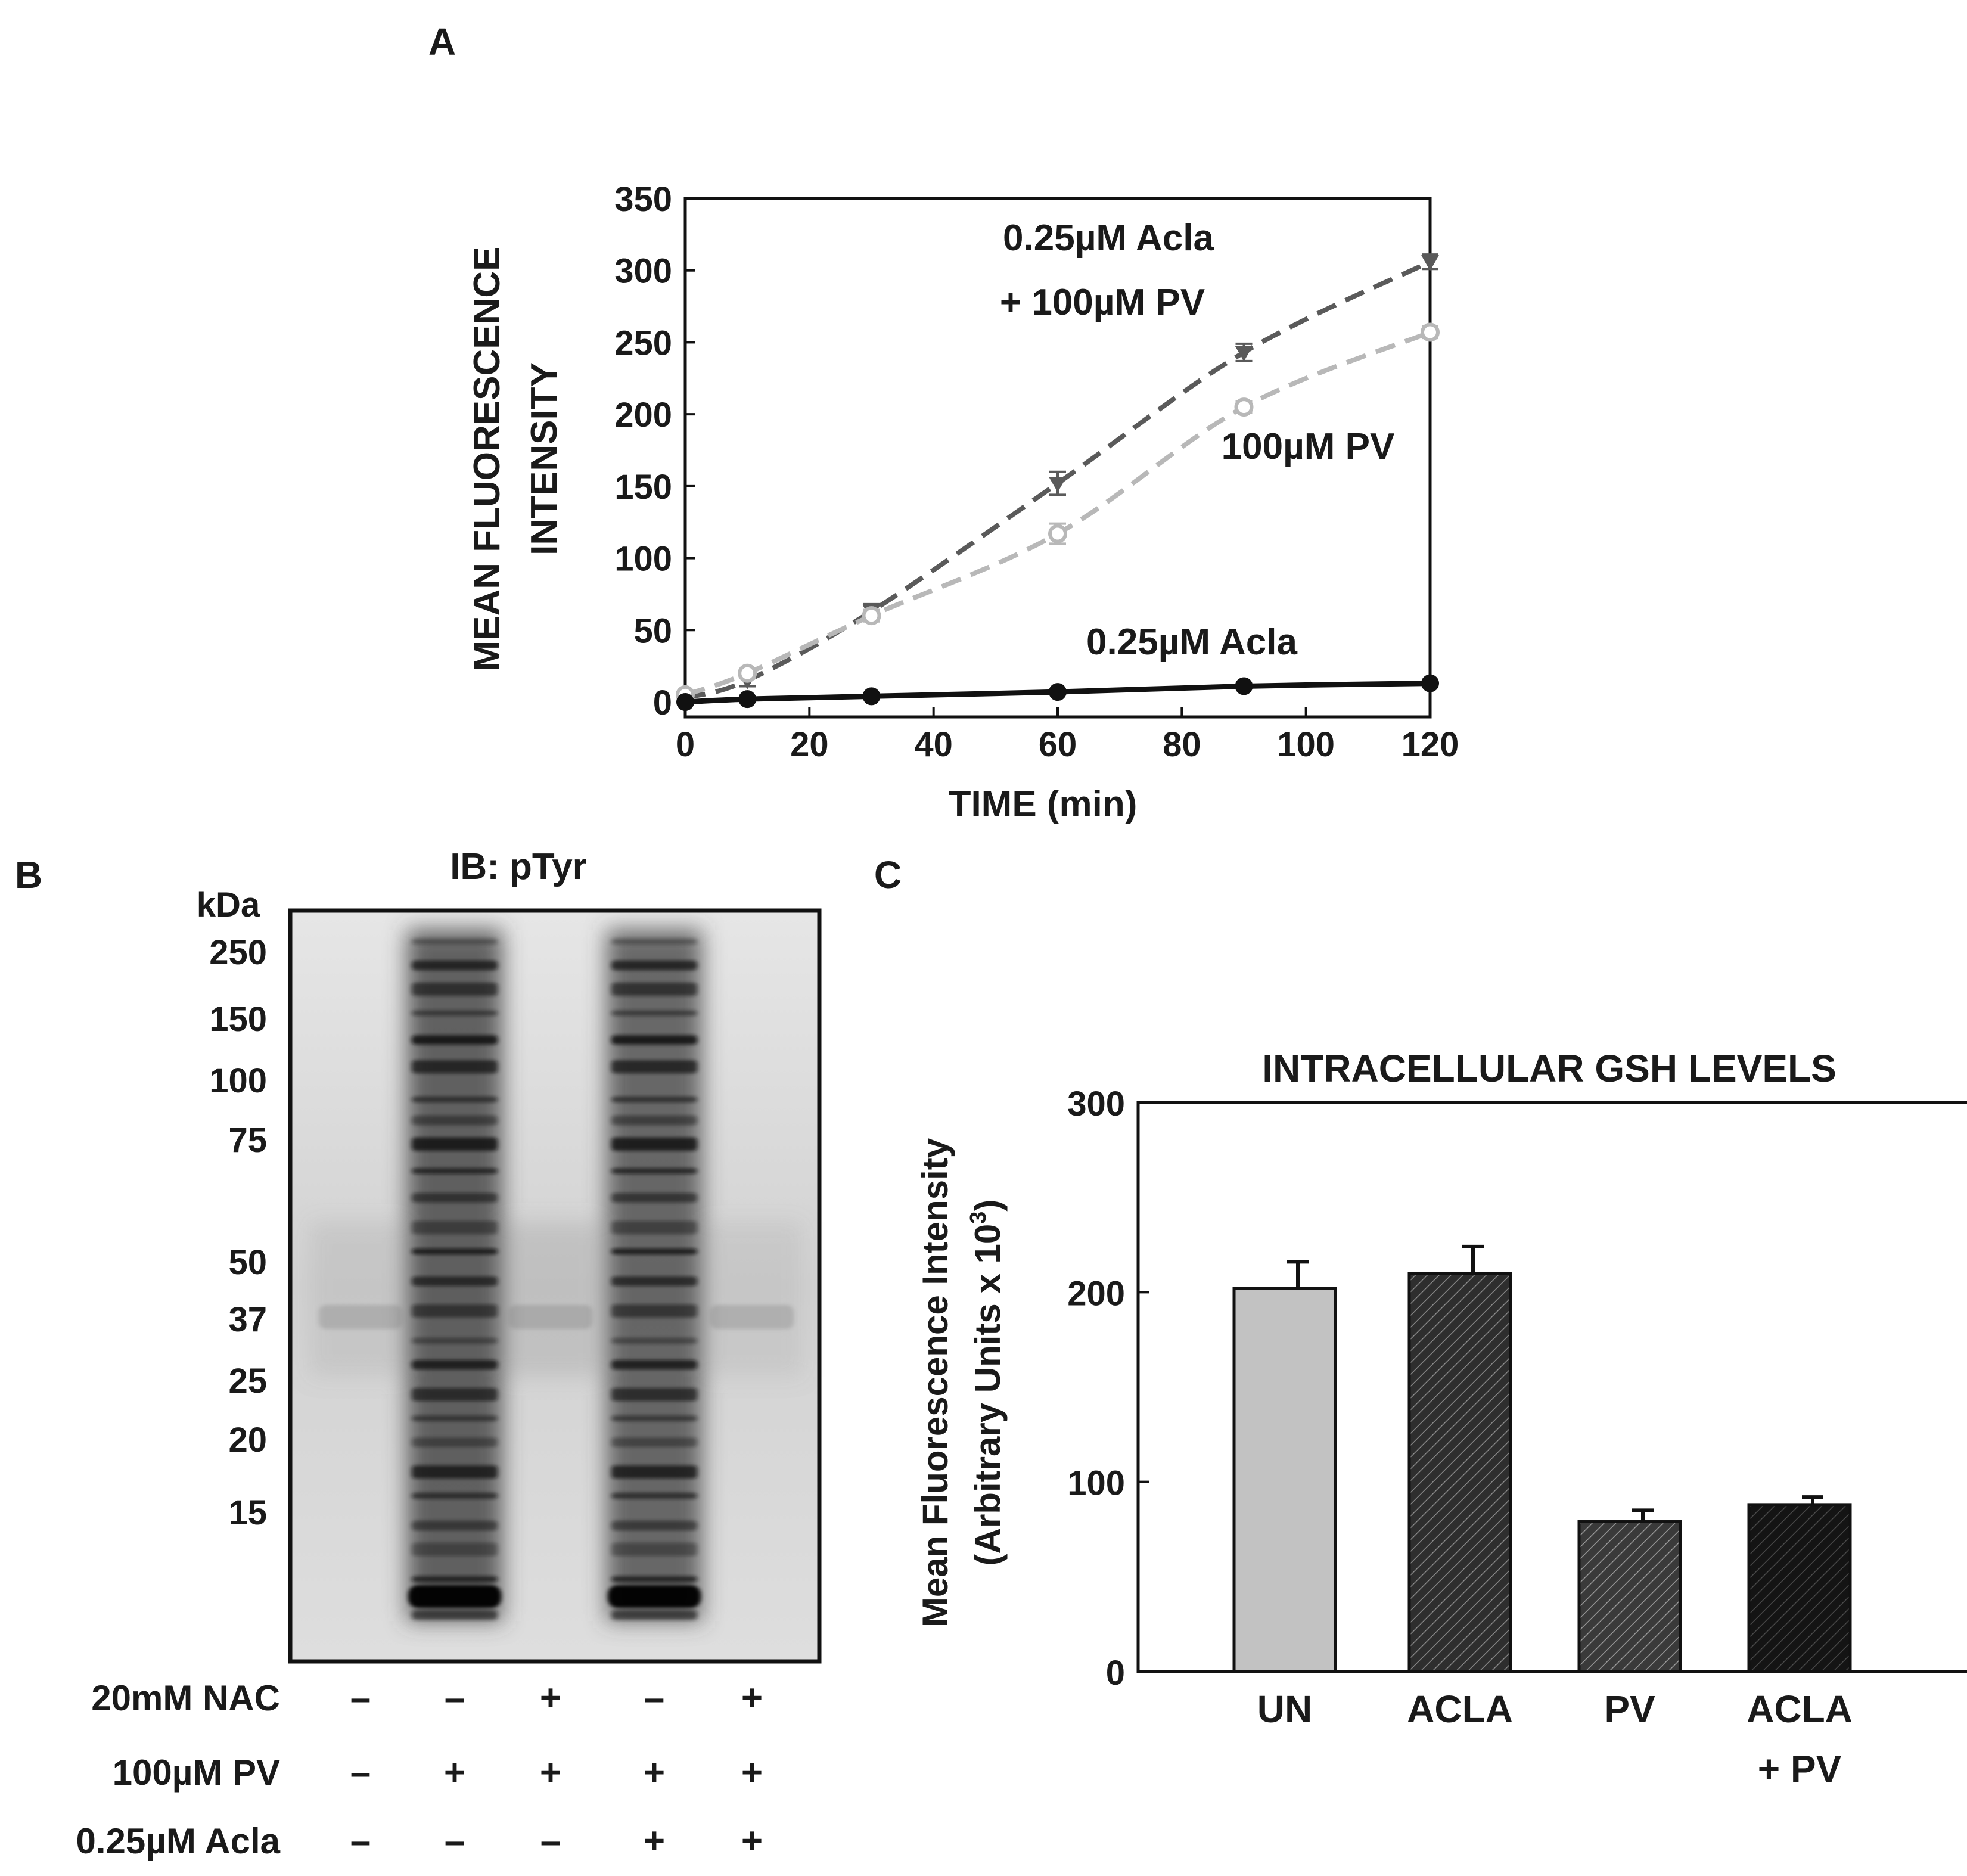 This screenshot has height=1876, width=1967. I want to click on panel-a-series-label: + 100µM PV, so click(1102, 302).